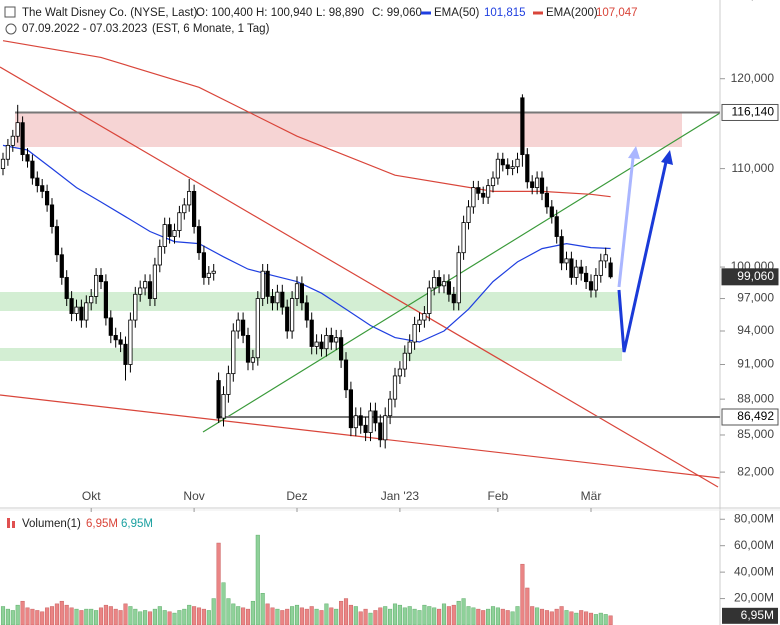  I want to click on subtitle: 07.09.2022 - 07.03.2023, so click(84, 29).